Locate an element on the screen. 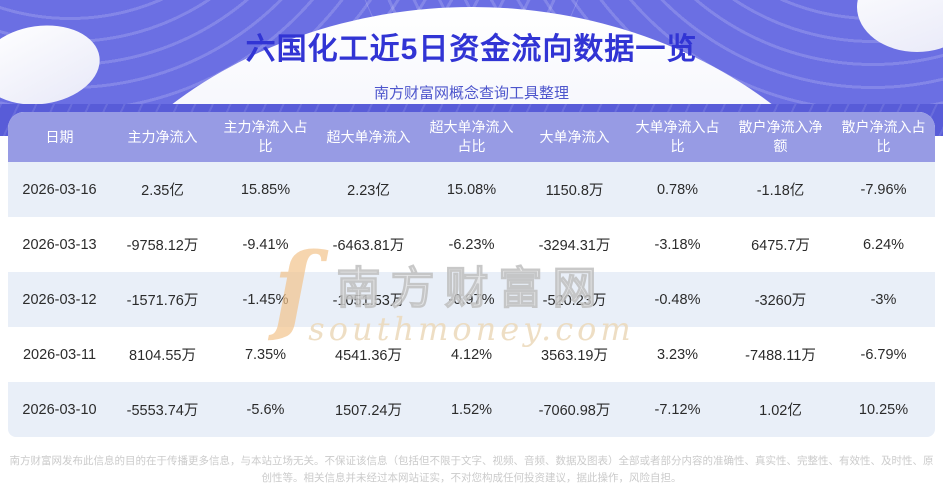 This screenshot has width=943, height=500. cell-large-inflow-ratio: -3.18% is located at coordinates (677, 244).